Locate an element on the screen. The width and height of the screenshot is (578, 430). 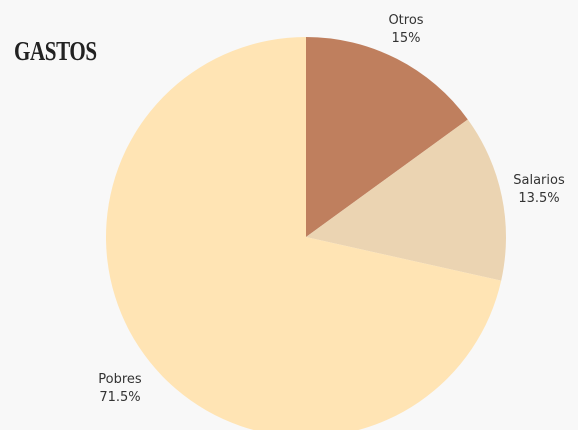
pie-slice-otros is located at coordinates (387, 137).